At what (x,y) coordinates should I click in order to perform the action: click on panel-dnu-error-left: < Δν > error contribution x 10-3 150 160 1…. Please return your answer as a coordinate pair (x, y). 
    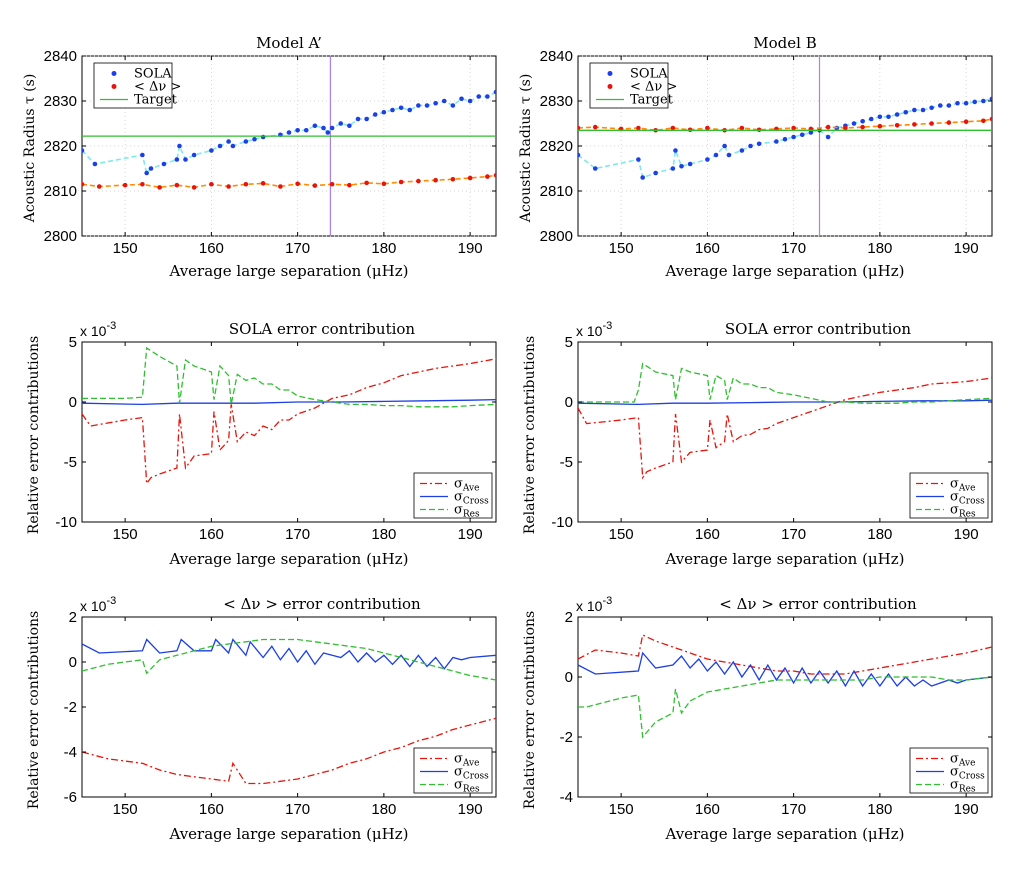
    Looking at the image, I should click on (261, 719).